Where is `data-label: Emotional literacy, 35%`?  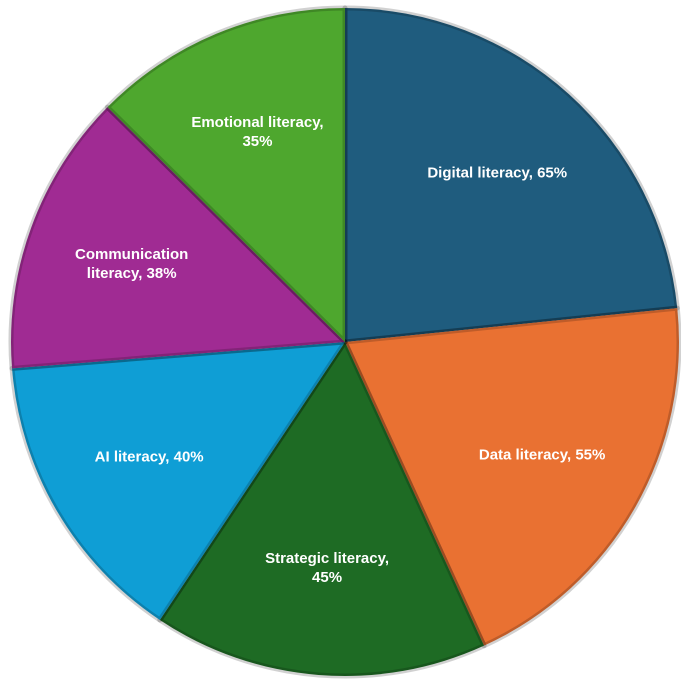 data-label: Emotional literacy, 35% is located at coordinates (257, 132).